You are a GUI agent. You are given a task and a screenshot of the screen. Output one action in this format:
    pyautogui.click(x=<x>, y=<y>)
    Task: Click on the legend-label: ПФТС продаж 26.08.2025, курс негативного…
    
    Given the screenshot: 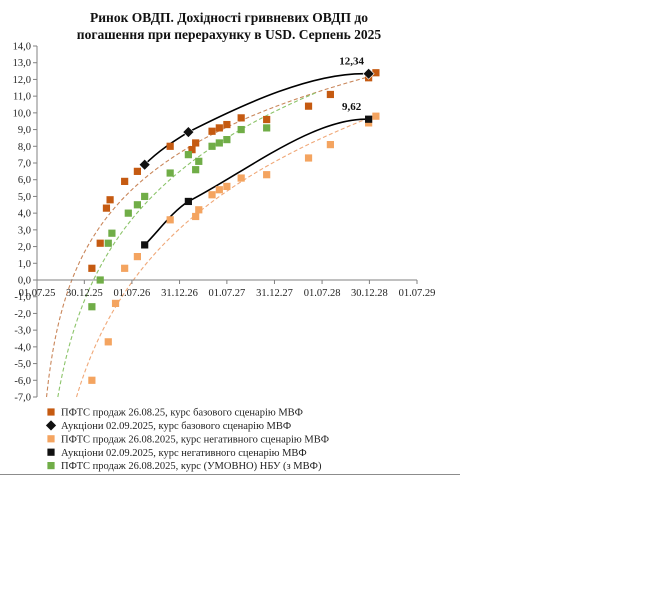 What is the action you would take?
    pyautogui.click(x=195, y=439)
    